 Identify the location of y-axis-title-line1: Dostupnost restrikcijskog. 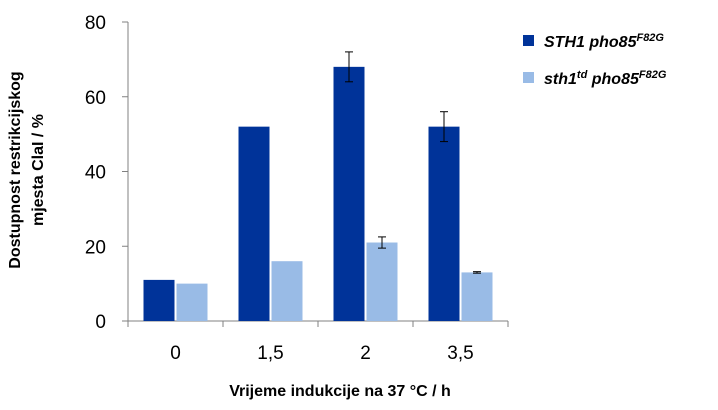
(15, 169).